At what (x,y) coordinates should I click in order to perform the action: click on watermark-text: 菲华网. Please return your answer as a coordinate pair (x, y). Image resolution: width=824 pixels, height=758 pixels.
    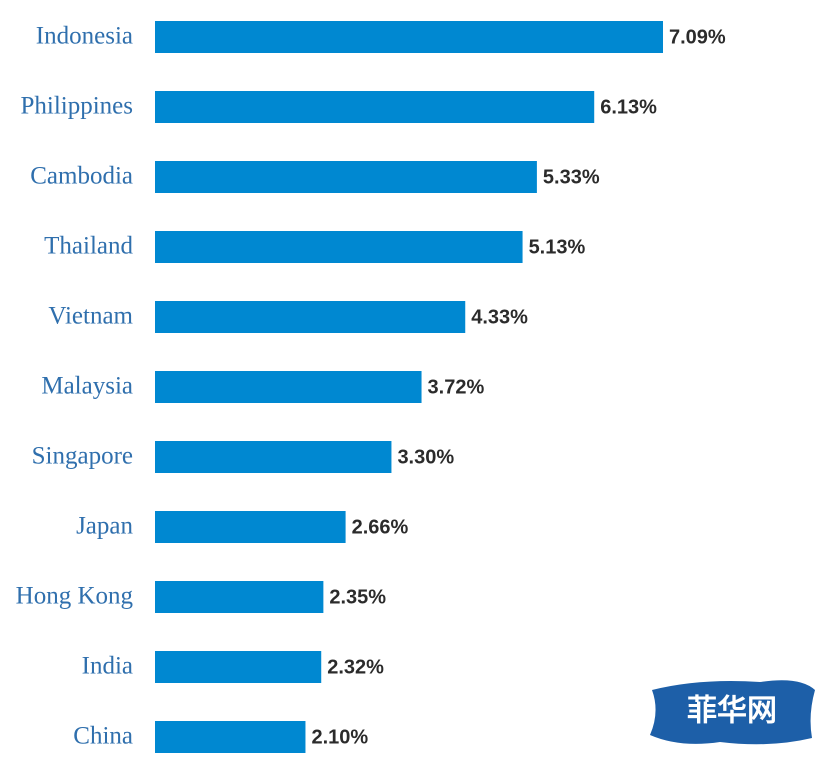
    Looking at the image, I should click on (732, 711).